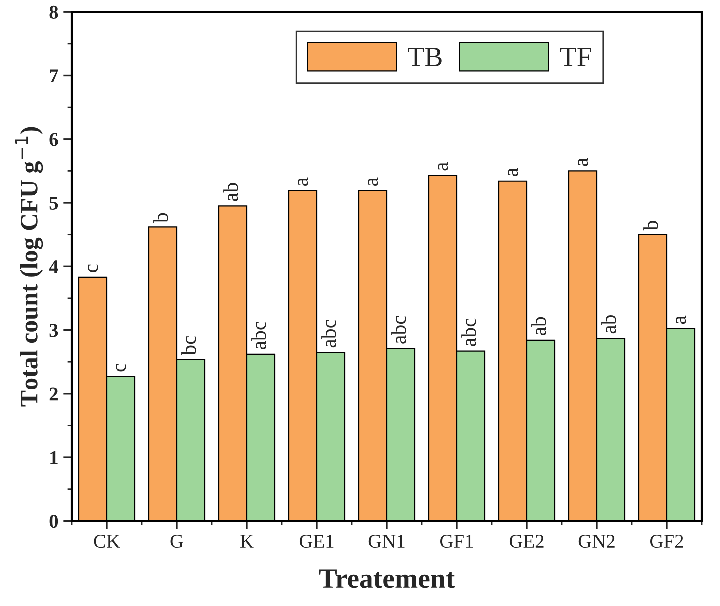  I want to click on y-tick-label: 8, so click(54, 13).